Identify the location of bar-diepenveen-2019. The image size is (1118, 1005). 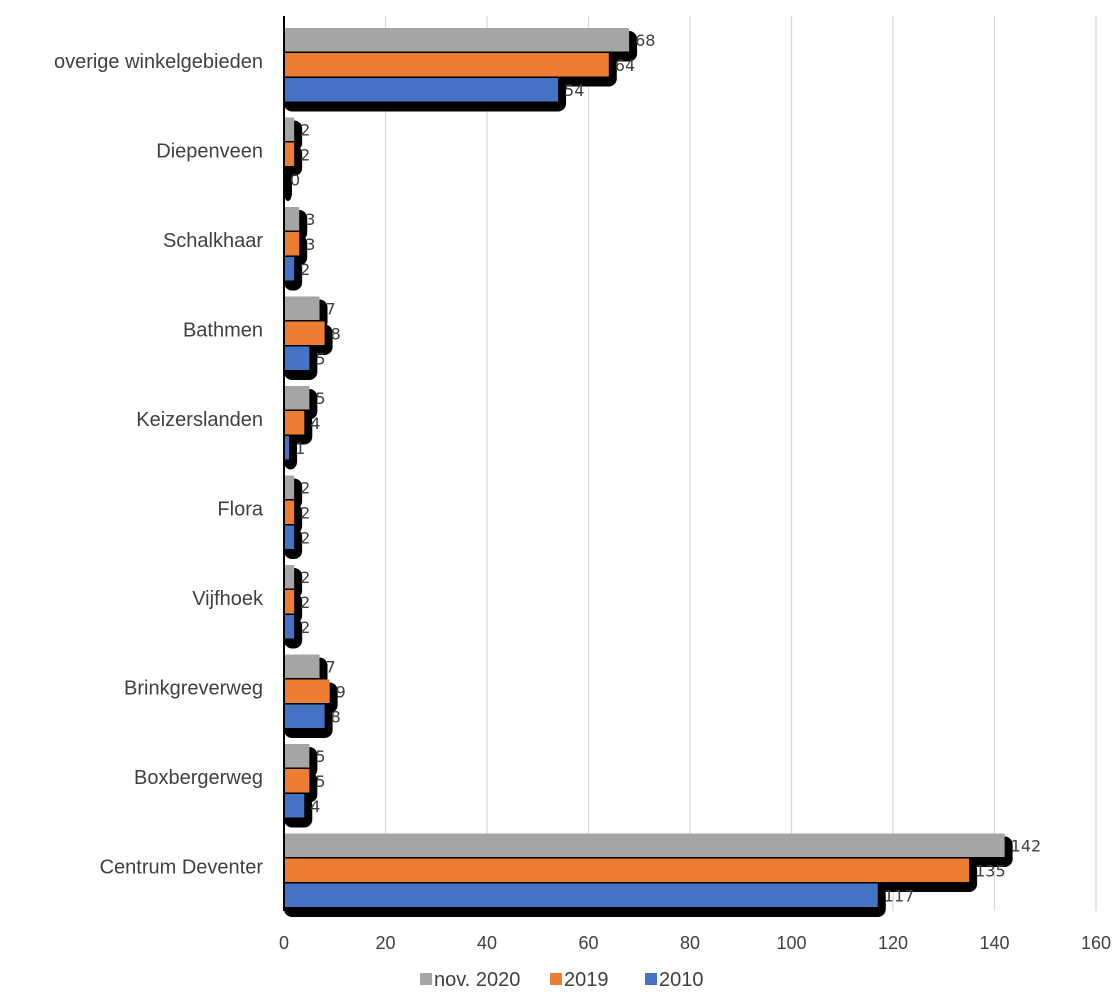
(289, 154).